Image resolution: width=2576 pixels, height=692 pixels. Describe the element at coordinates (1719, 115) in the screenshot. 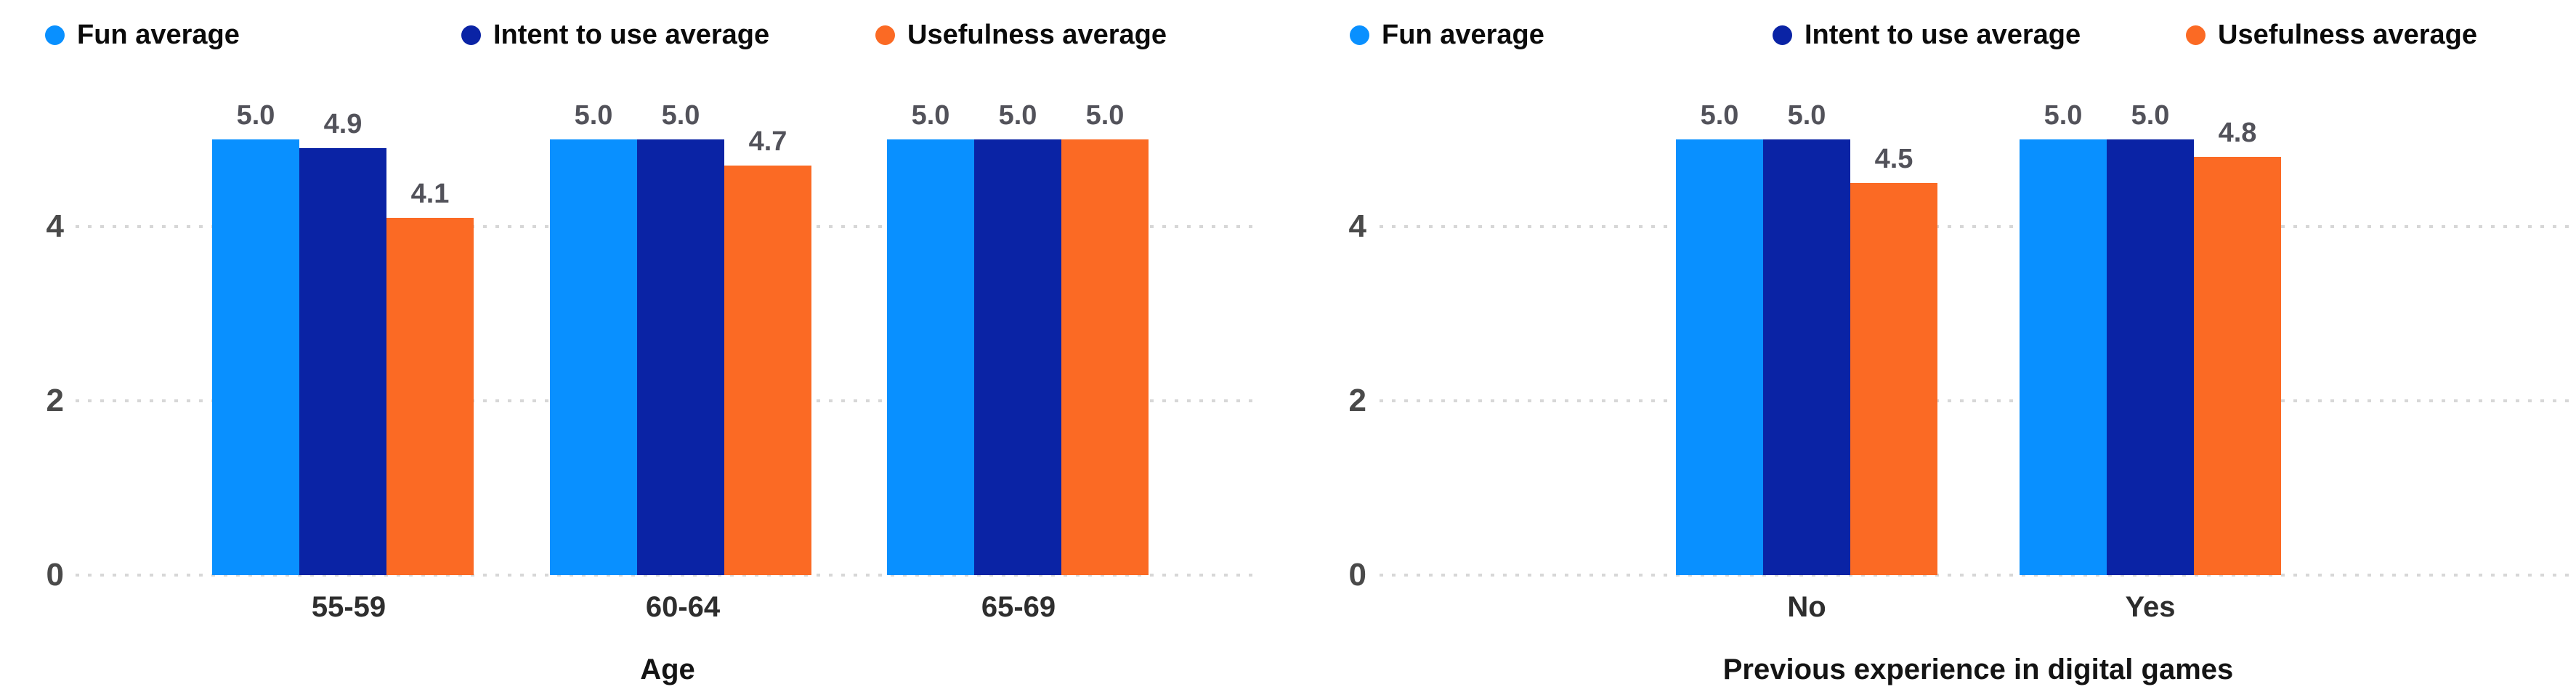

I see `data-label-fun-average-no: 5.0` at that location.